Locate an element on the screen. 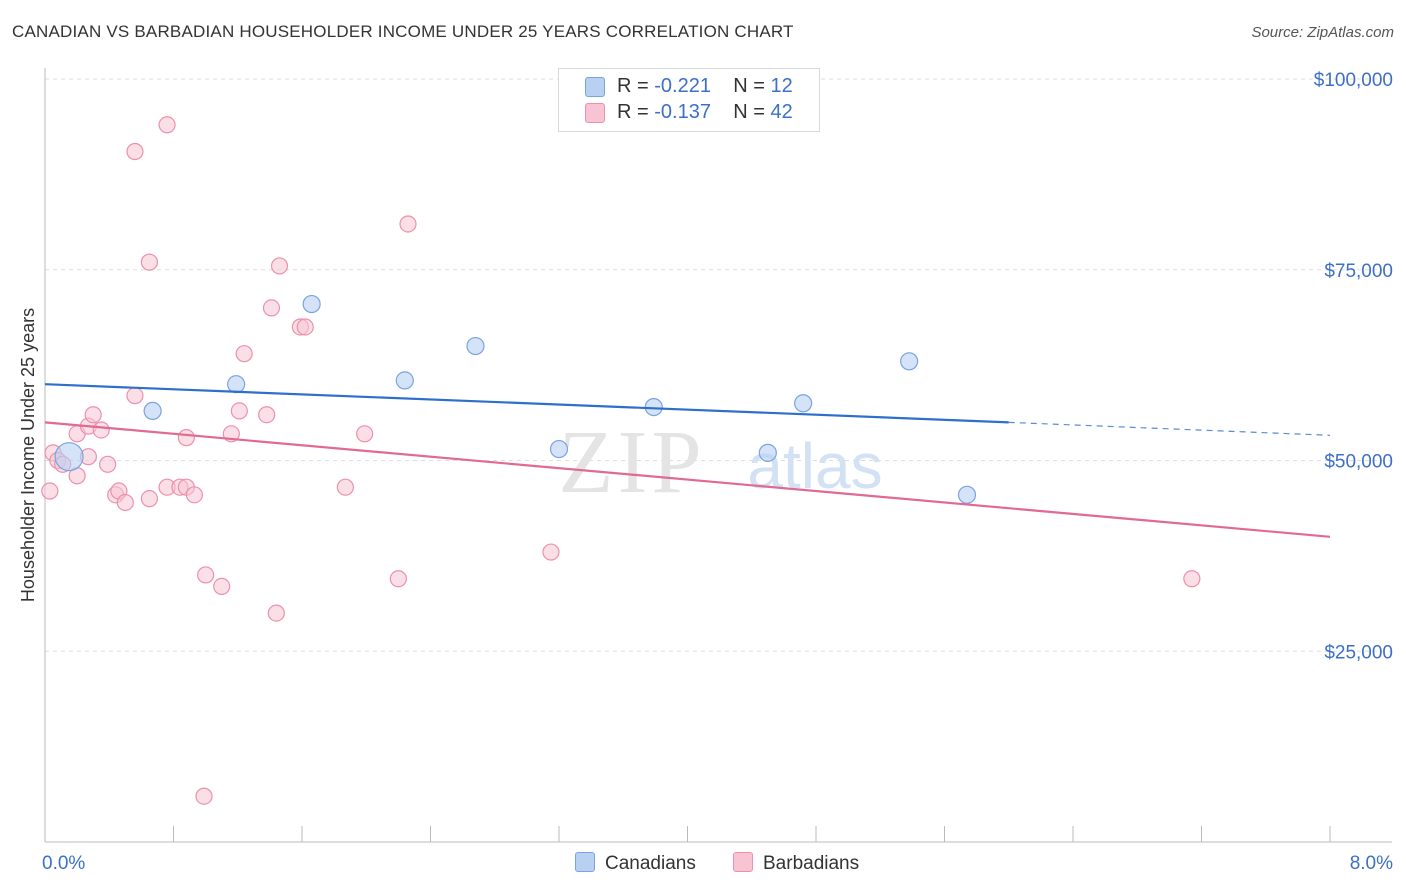 The height and width of the screenshot is (892, 1406). correlation-legend: R = -0.221 N = 12 R = -0.137 N = 42 is located at coordinates (689, 100).